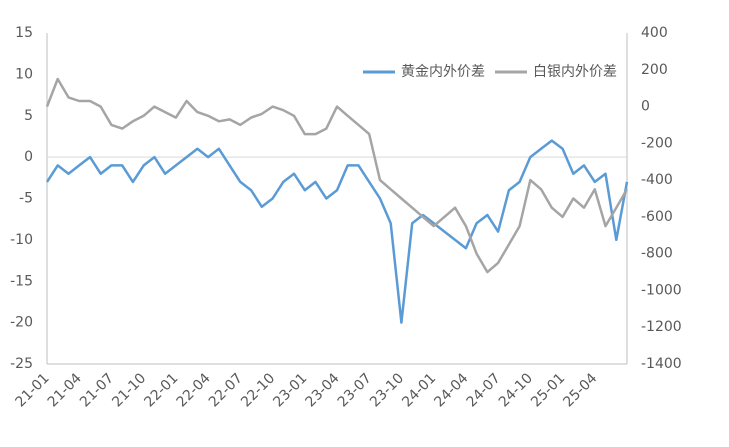 The width and height of the screenshot is (729, 447). Describe the element at coordinates (657, 254) in the screenshot. I see `y2-tick-label: -800` at that location.